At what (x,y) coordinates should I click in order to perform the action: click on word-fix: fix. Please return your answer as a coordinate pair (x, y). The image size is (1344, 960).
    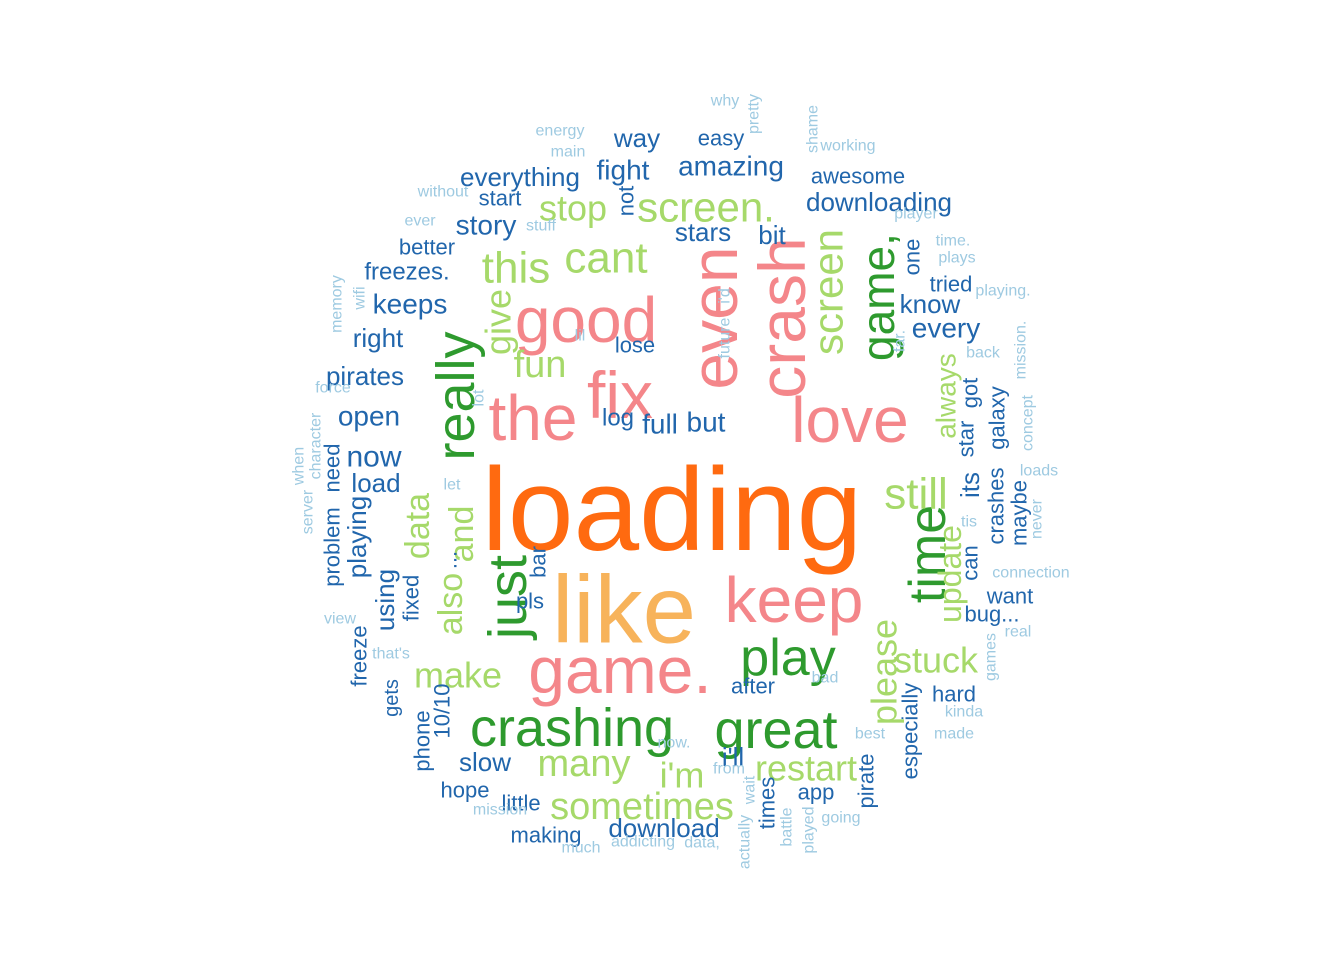
    Looking at the image, I should click on (620, 395).